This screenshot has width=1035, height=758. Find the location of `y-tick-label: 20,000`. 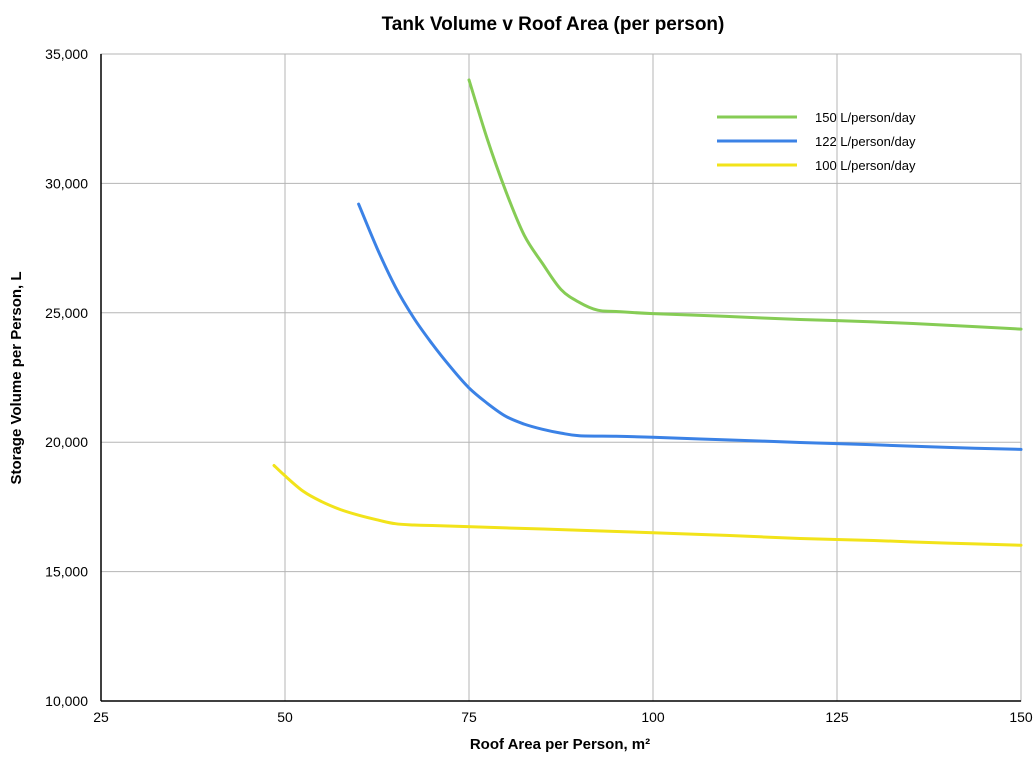

y-tick-label: 20,000 is located at coordinates (66, 442).